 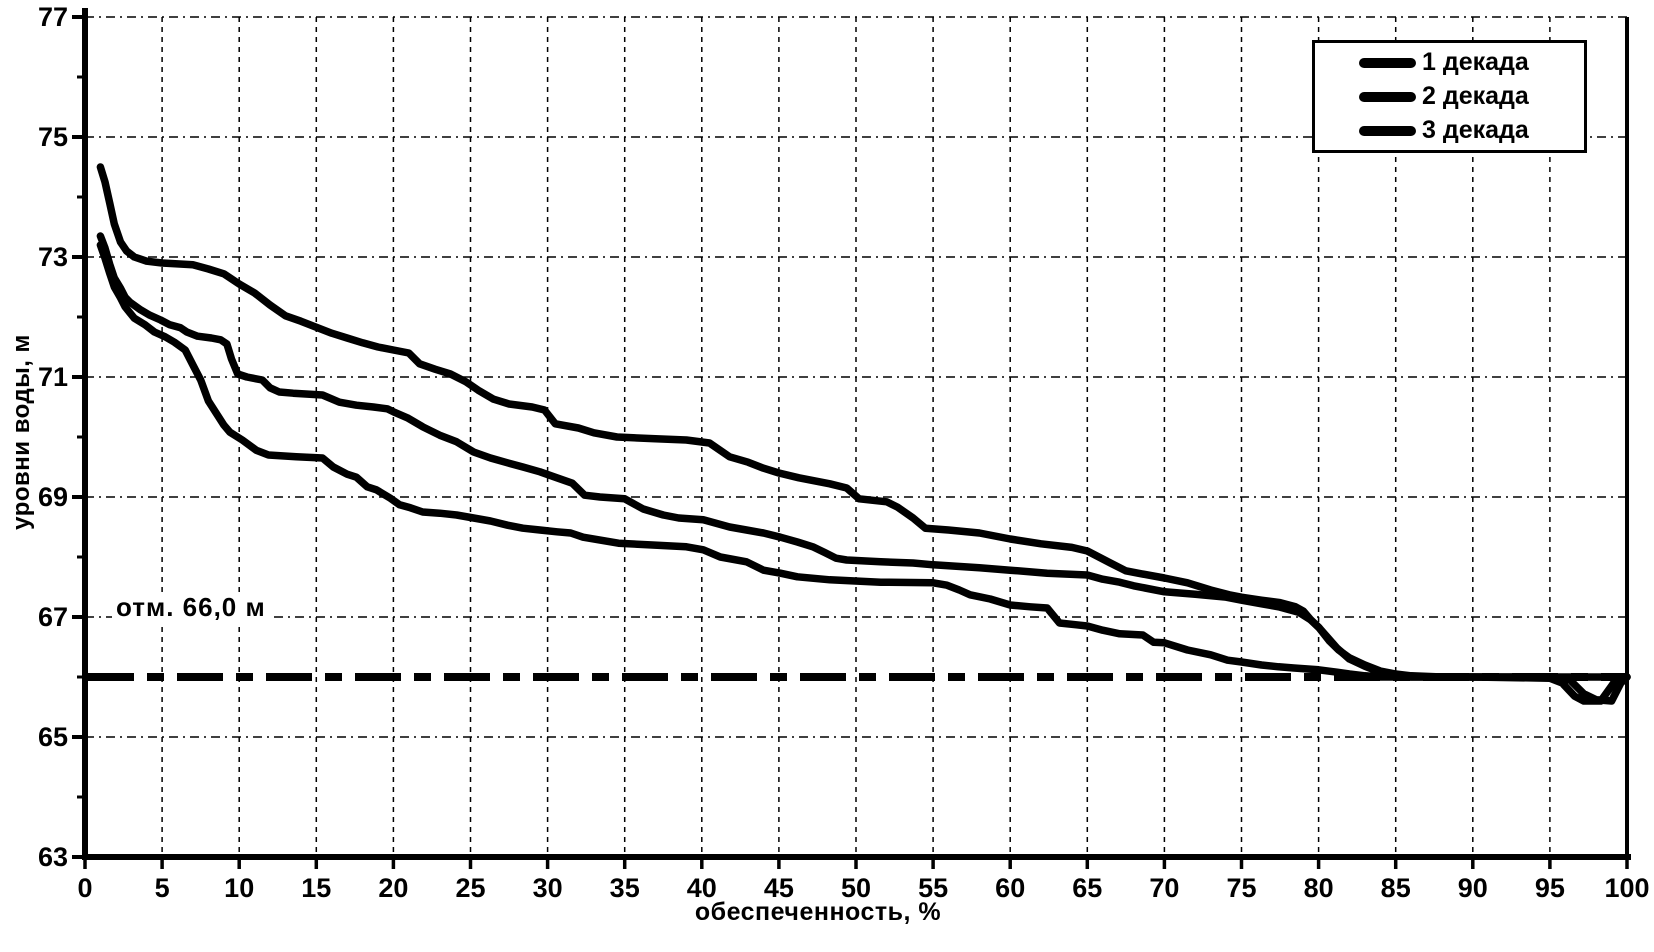 I want to click on x-axis-title: обеспеченность, %, so click(x=818, y=912).